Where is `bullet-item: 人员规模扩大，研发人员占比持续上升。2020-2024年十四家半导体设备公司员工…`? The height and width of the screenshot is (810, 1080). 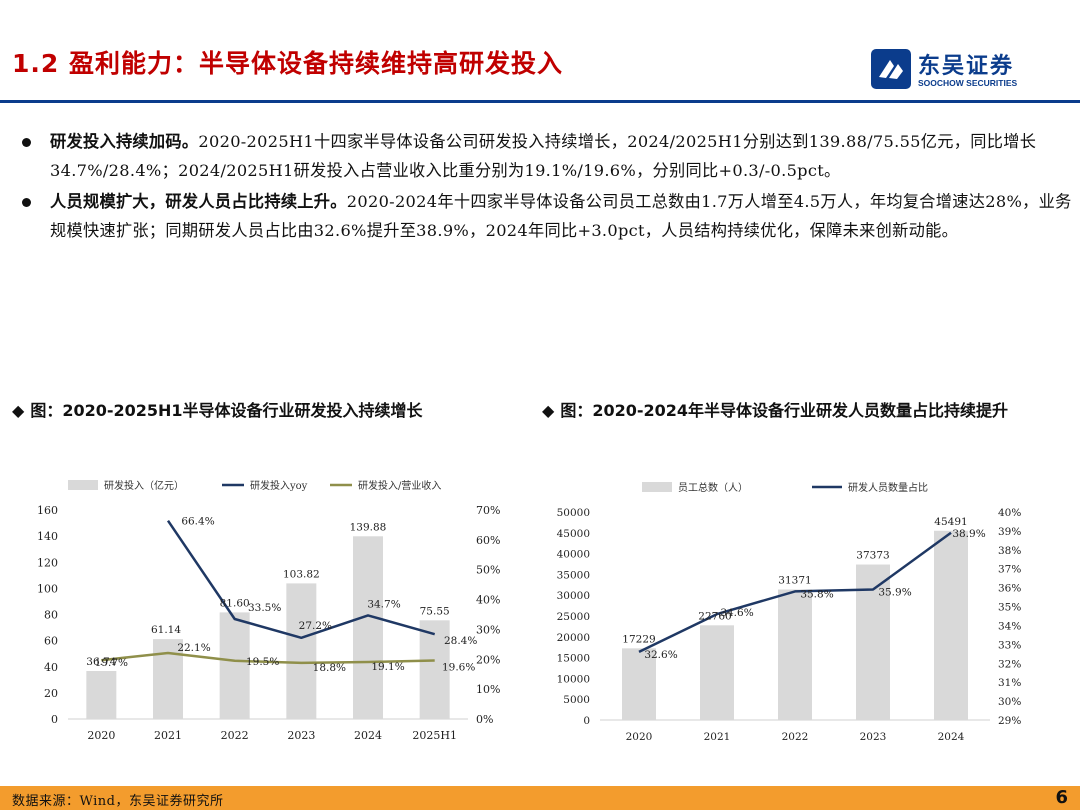 bullet-item: 人员规模扩大，研发人员占比持续上升。2020-2024年十四家半导体设备公司员工… is located at coordinates (544, 216).